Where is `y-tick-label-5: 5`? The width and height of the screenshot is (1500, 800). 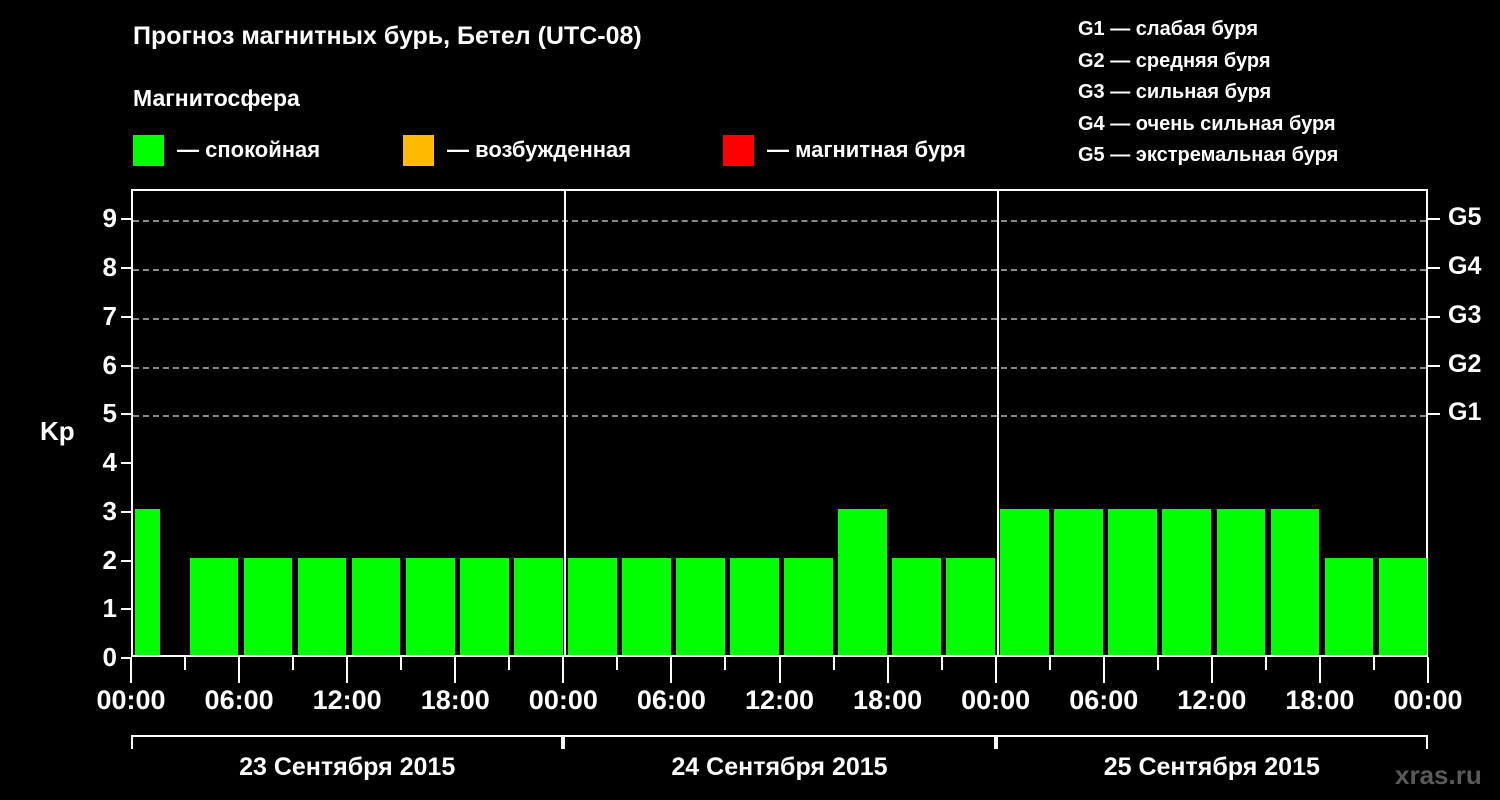
y-tick-label-5: 5 is located at coordinates (109, 413).